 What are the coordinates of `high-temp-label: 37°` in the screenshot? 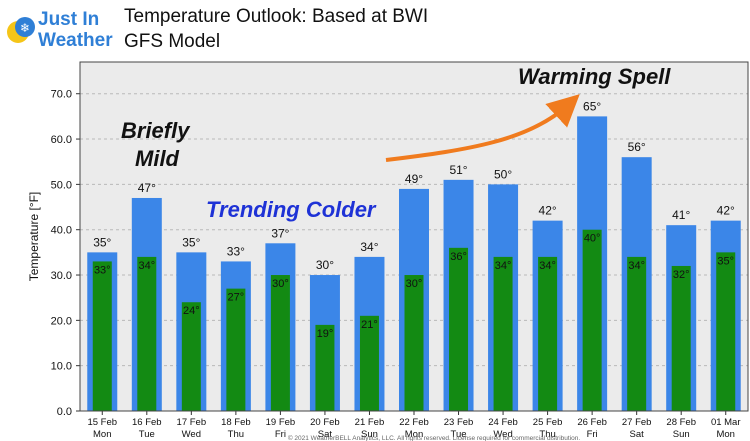 It's located at (280, 233).